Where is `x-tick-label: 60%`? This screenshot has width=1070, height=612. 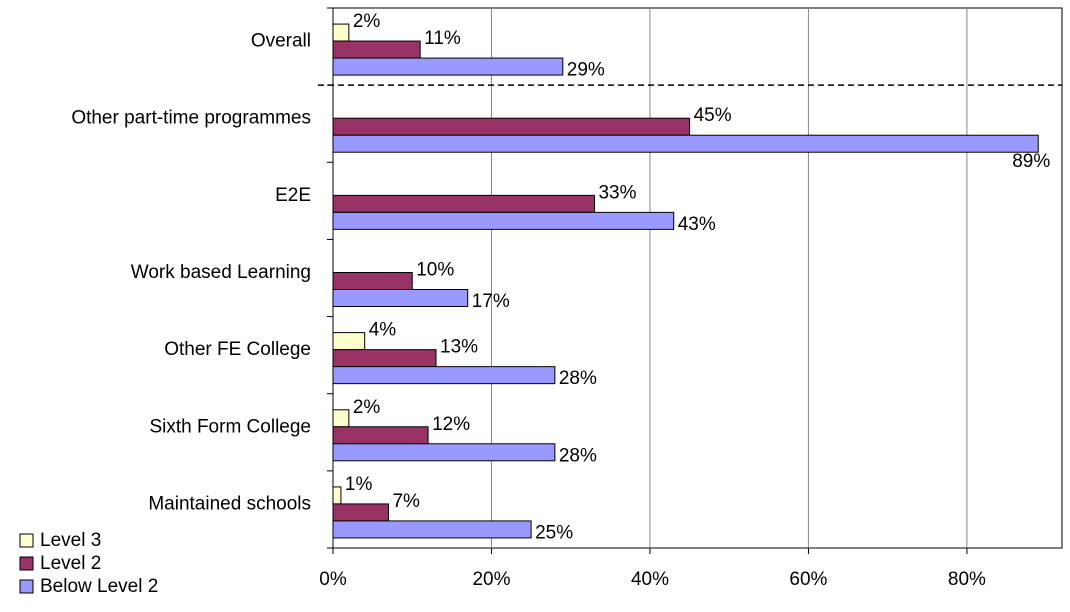 x-tick-label: 60% is located at coordinates (808, 579).